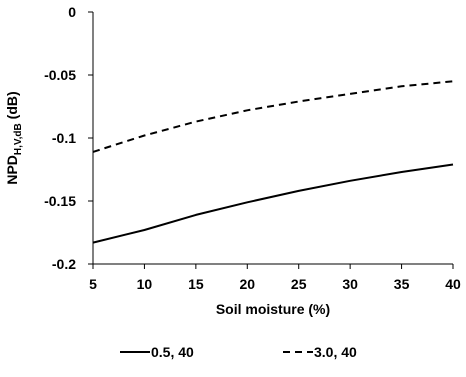  I want to click on y-axis-title: NPDH,V,dB (dB), so click(14, 137).